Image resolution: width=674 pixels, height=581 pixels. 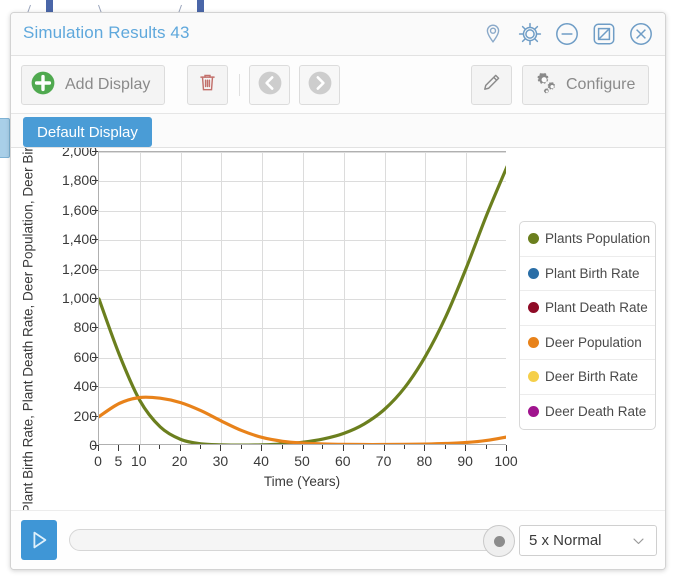 I want to click on chevron-left-icon, so click(x=270, y=85).